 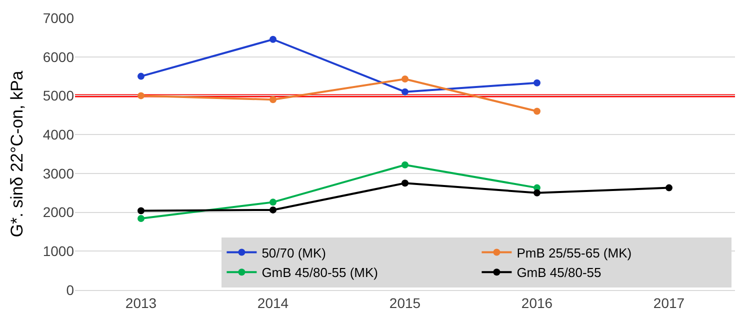 I want to click on y-axis-title: G*. sinδ 22°C-on, kPa, so click(x=16, y=154).